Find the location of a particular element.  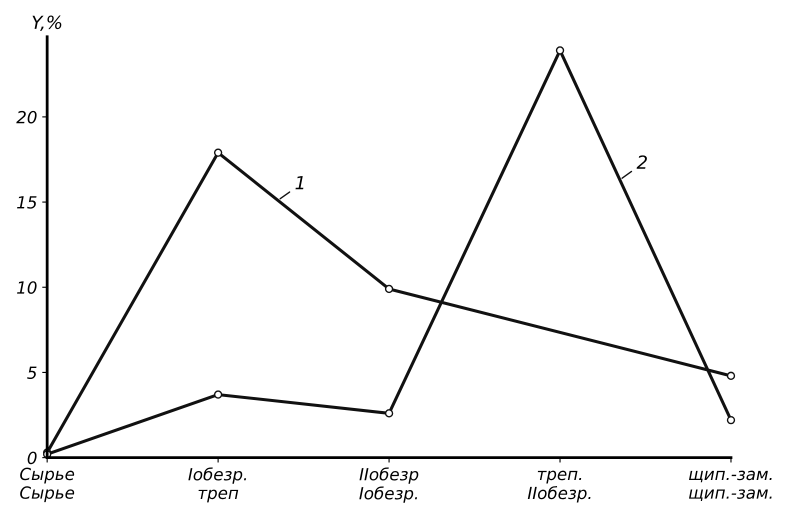

y-tick-label: 0 is located at coordinates (32, 458).